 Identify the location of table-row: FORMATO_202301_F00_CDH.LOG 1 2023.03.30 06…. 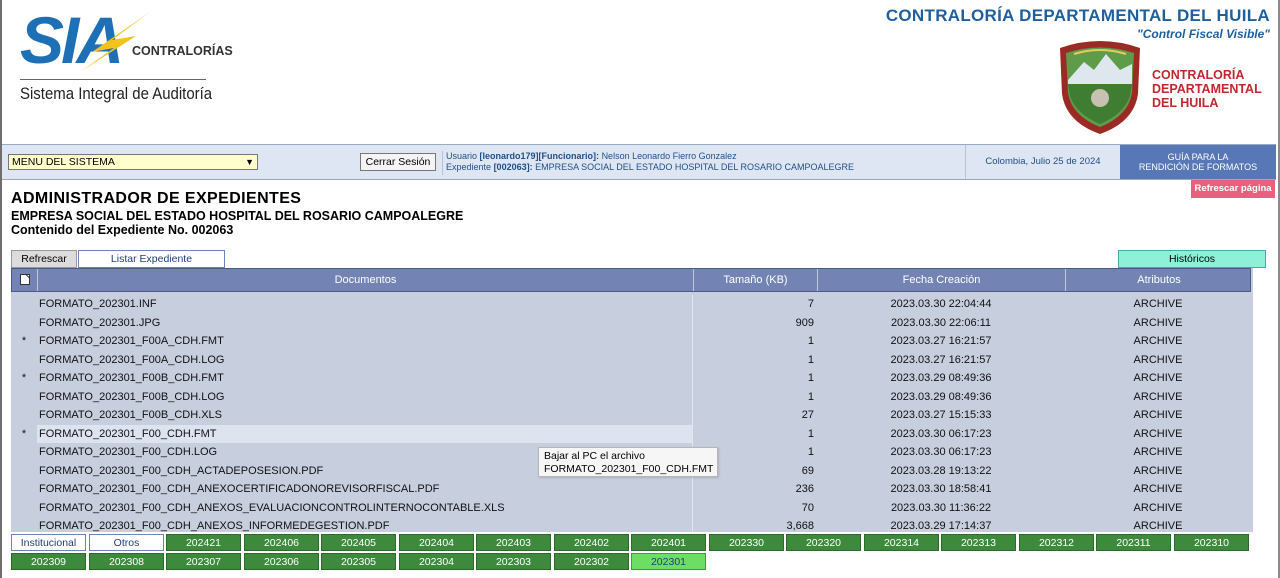
(631, 452).